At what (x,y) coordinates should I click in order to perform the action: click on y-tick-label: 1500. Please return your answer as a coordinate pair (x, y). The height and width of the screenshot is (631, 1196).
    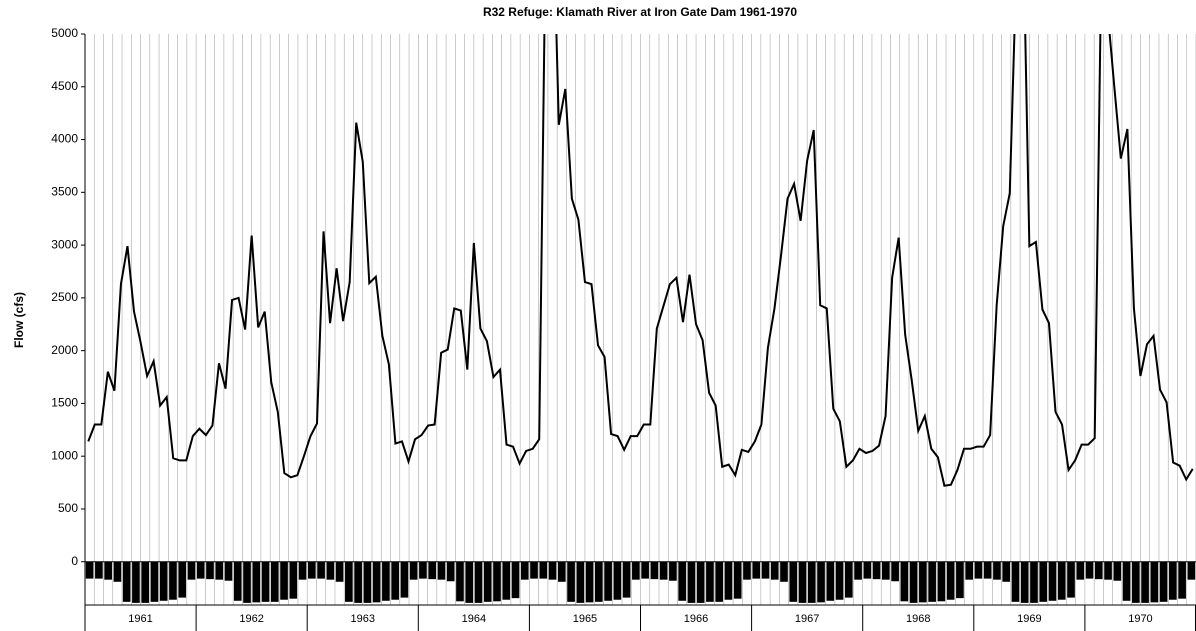
    Looking at the image, I should click on (64, 403).